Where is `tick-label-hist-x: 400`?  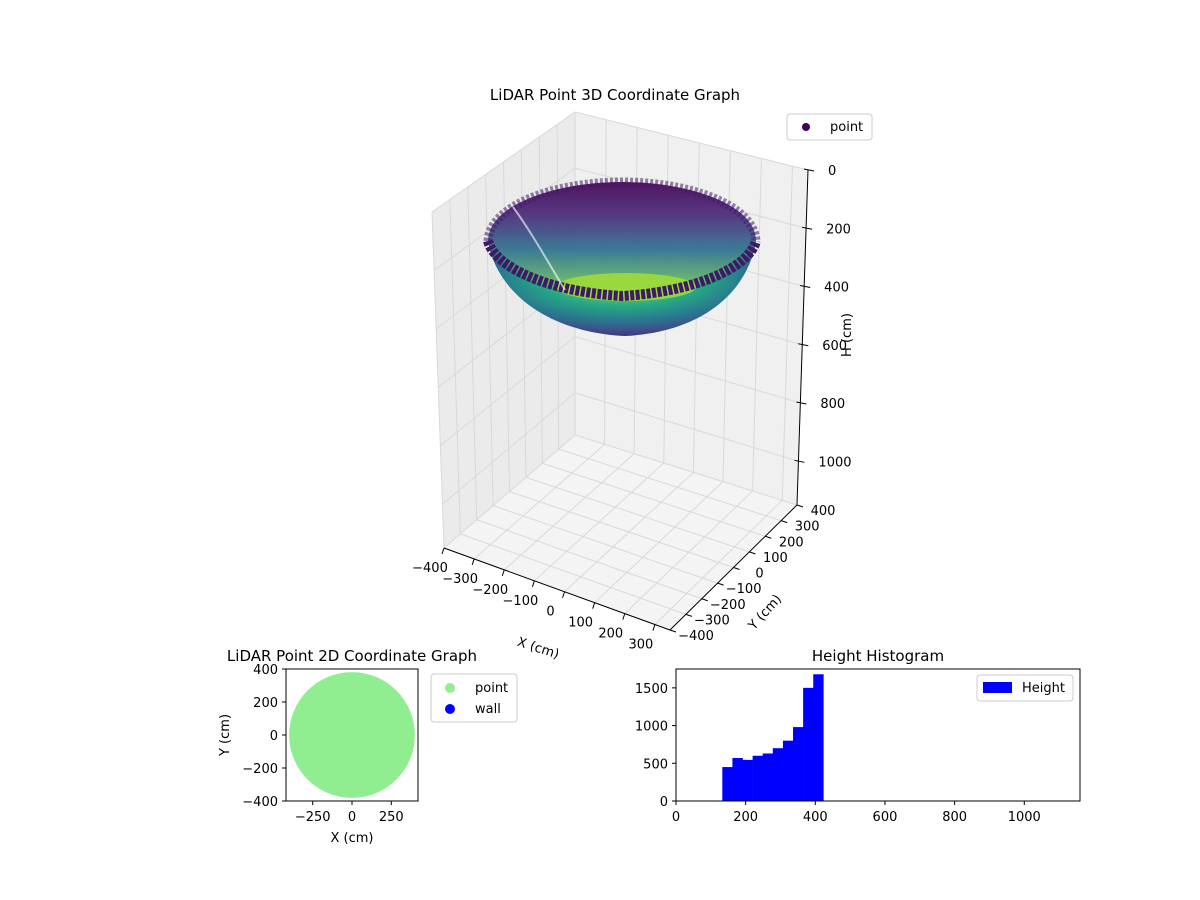 tick-label-hist-x: 400 is located at coordinates (815, 817).